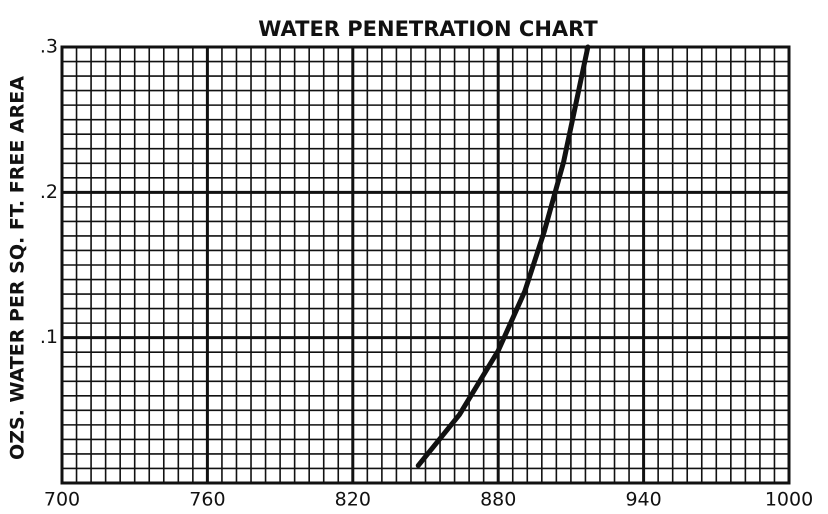 The image size is (828, 514). Describe the element at coordinates (49, 337) in the screenshot. I see `y-tick-label: .1` at that location.